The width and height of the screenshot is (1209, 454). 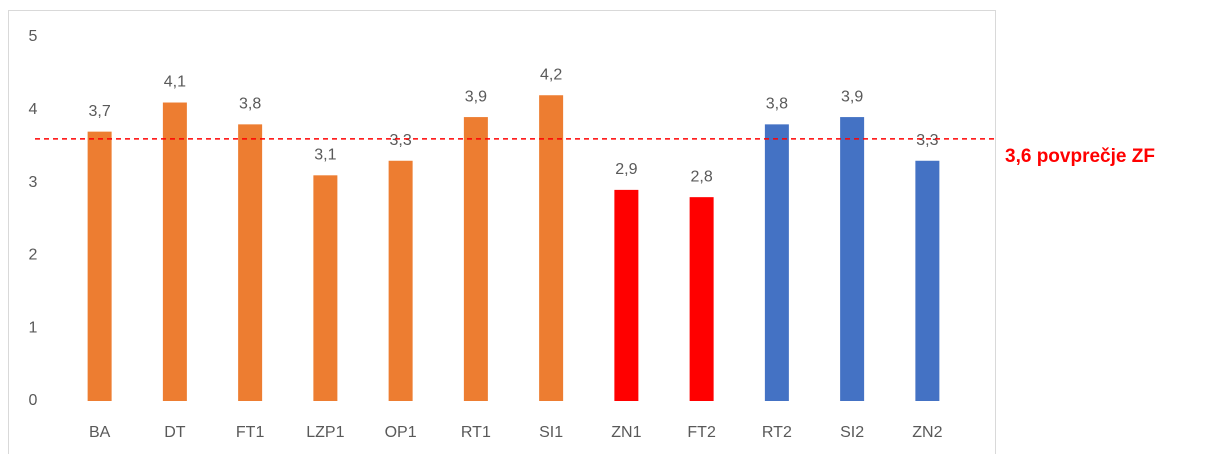 I want to click on x-tick-label: RT2, so click(x=777, y=432).